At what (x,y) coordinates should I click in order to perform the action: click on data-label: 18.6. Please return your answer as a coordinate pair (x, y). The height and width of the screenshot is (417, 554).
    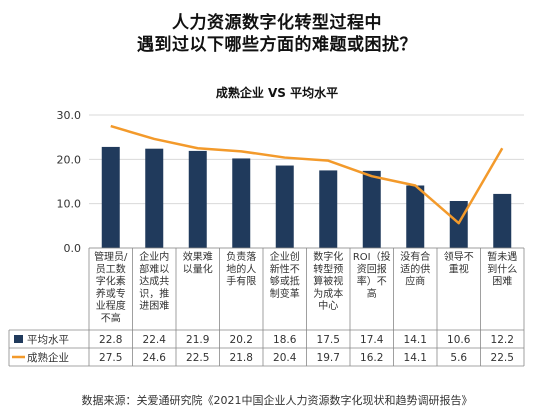
    Looking at the image, I should click on (285, 340).